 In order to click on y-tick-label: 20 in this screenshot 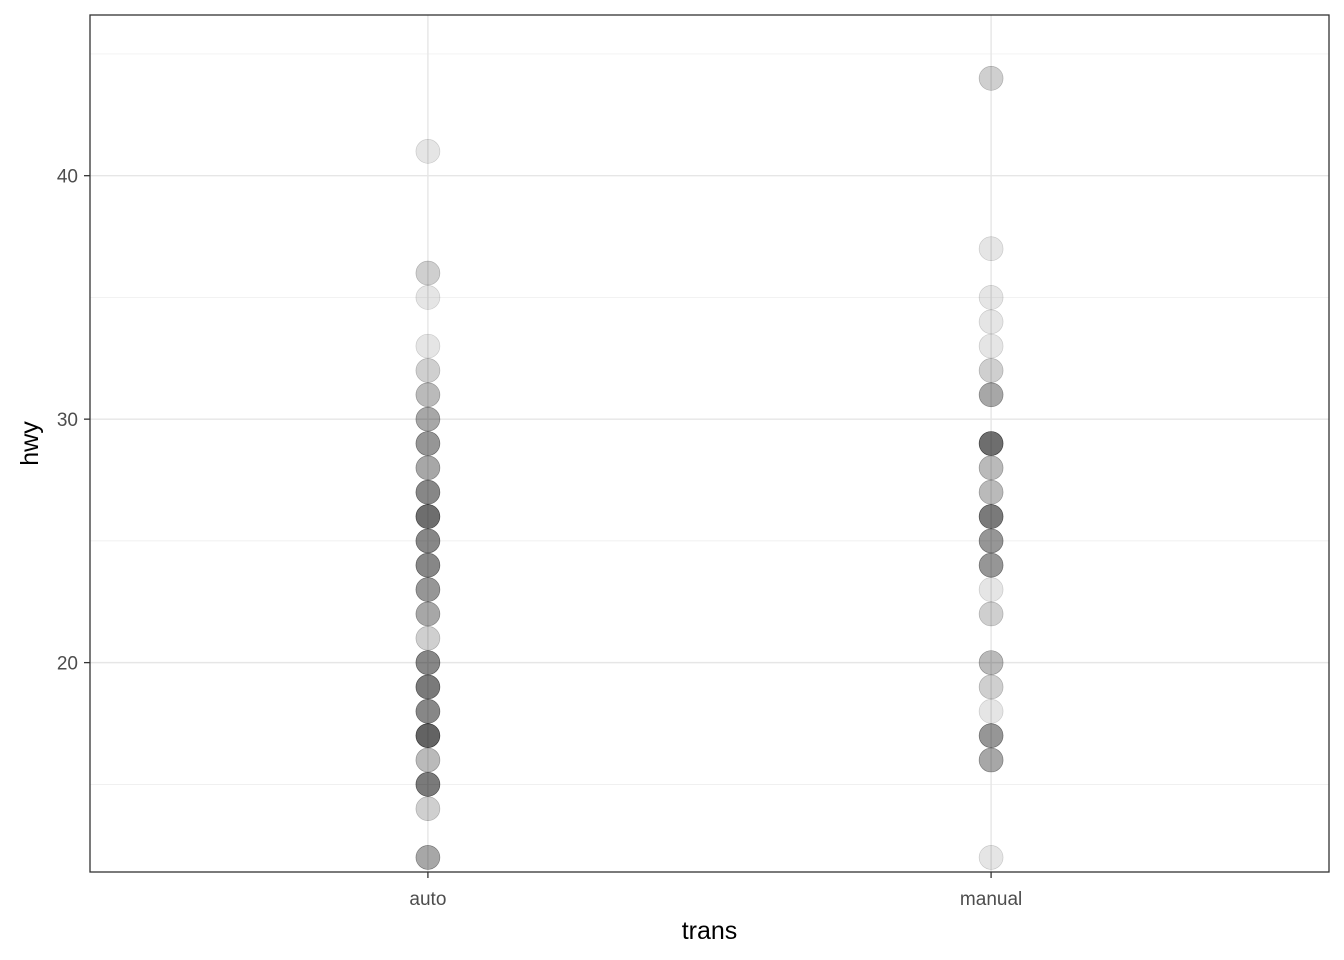, I will do `click(67, 664)`.